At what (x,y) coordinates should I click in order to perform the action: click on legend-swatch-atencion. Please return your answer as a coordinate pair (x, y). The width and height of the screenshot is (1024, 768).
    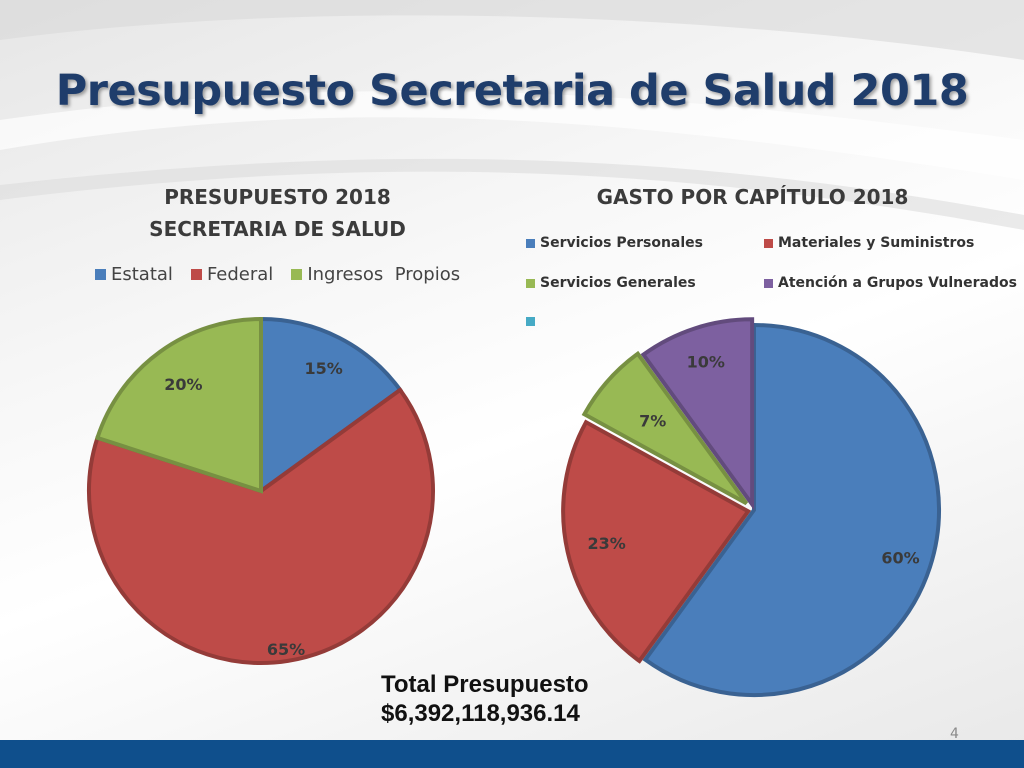
    Looking at the image, I should click on (768, 283).